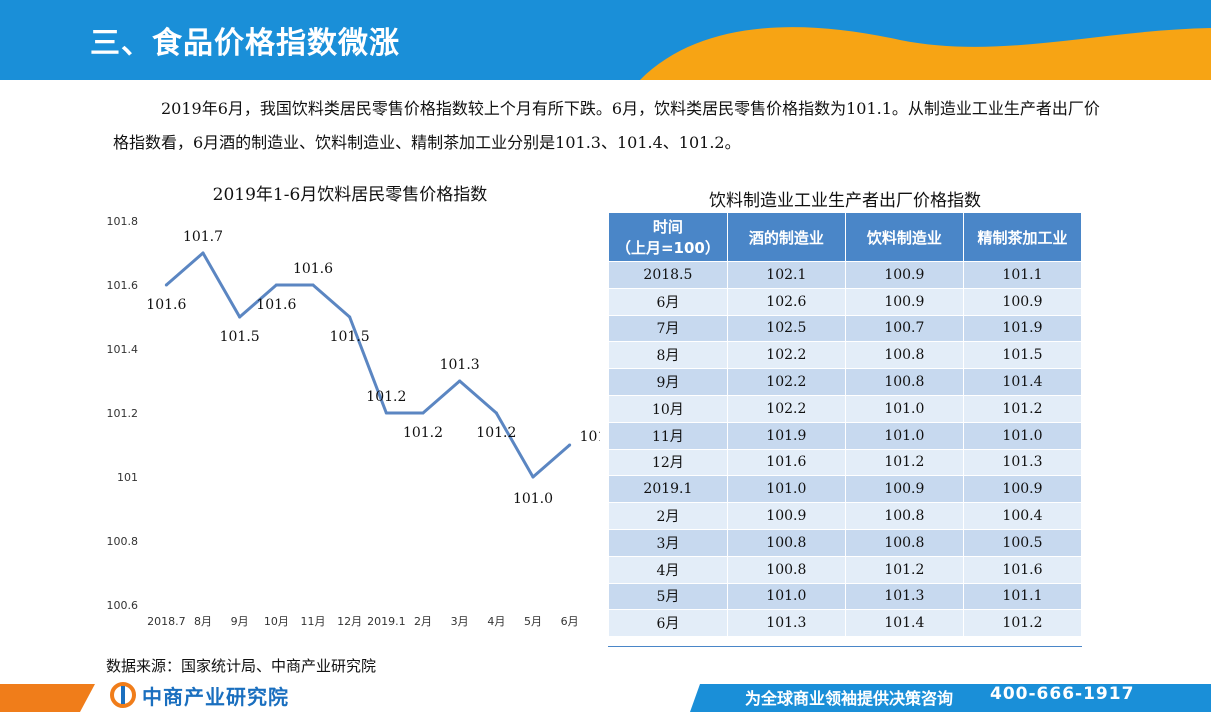 The height and width of the screenshot is (712, 1211). I want to click on x-tick-label: 3月, so click(460, 621).